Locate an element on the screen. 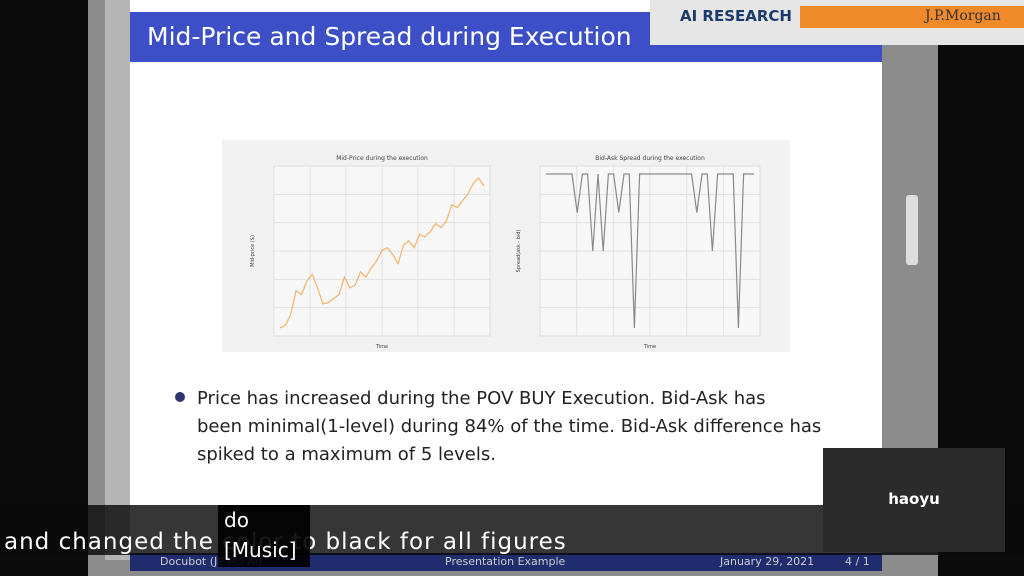  bullet-line: spiked to a maximum of 5 levels. is located at coordinates (346, 454).